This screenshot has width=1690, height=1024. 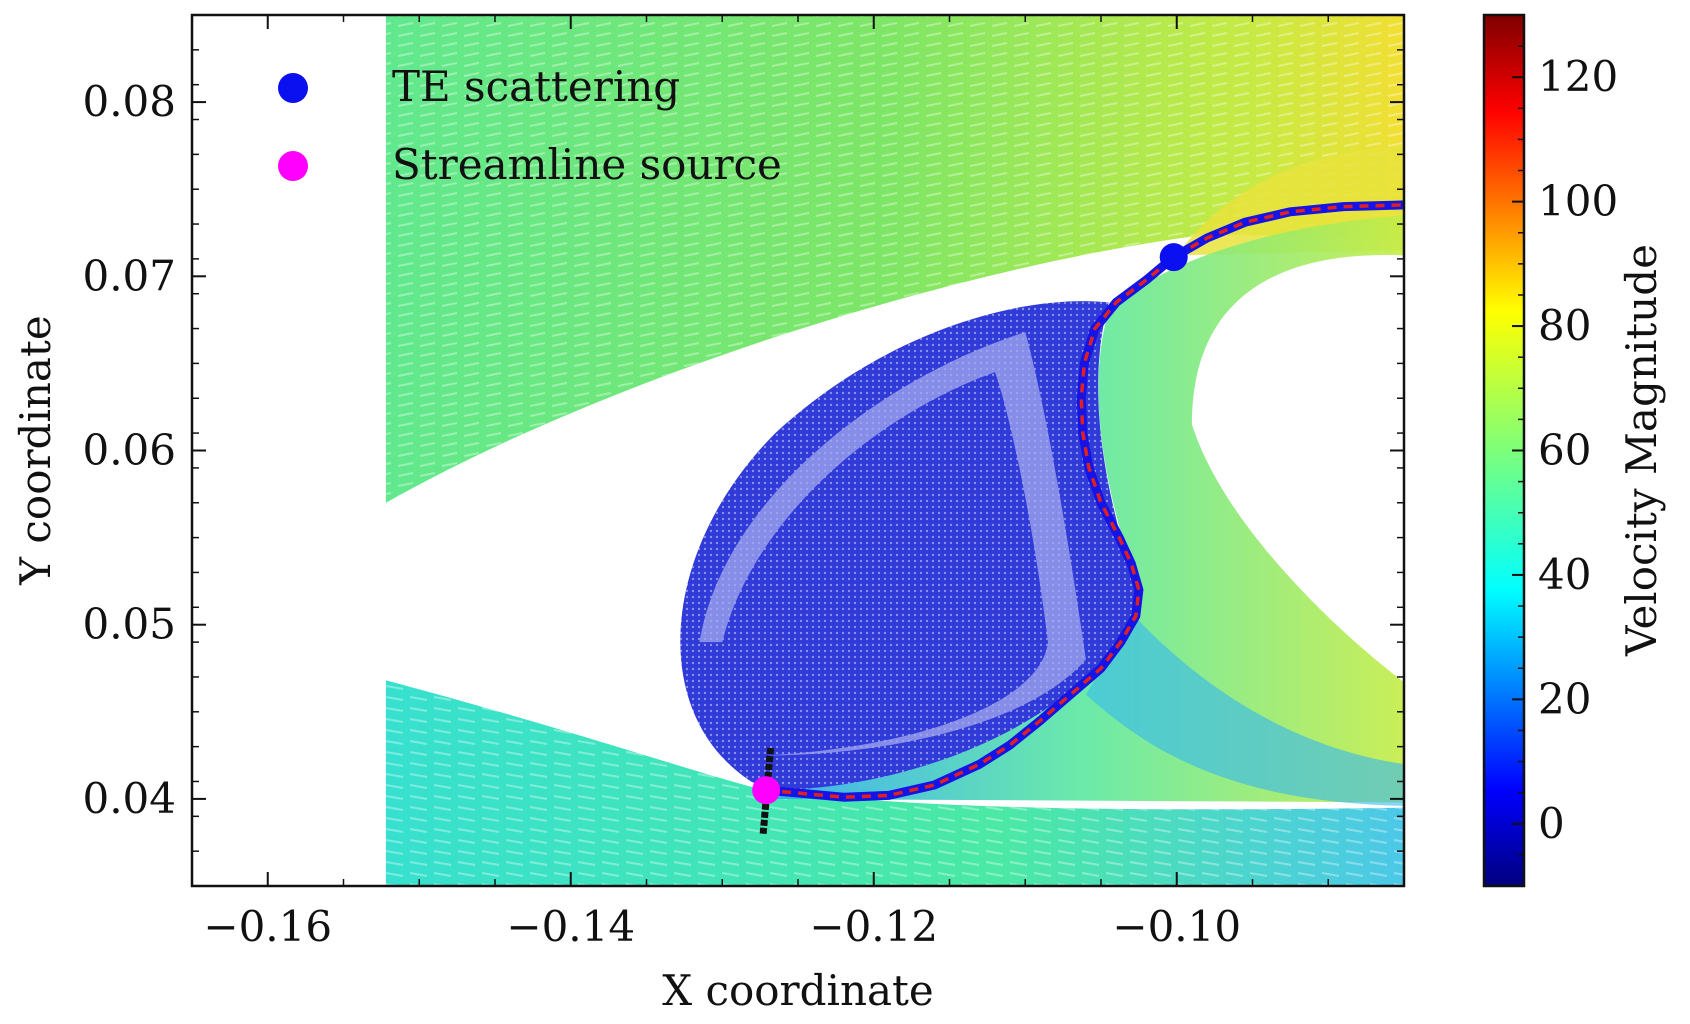 What do you see at coordinates (1564, 325) in the screenshot?
I see `colorbar-tick-label: 80` at bounding box center [1564, 325].